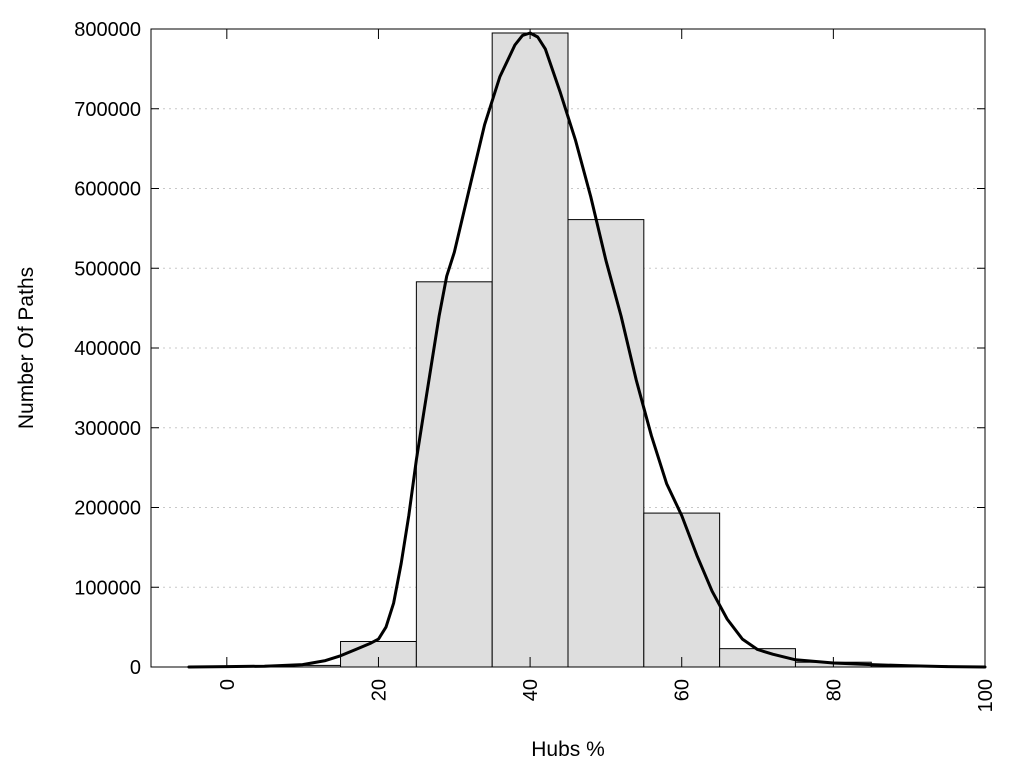 The height and width of the screenshot is (768, 1024). I want to click on y-axis-title: Number Of Paths, so click(26, 348).